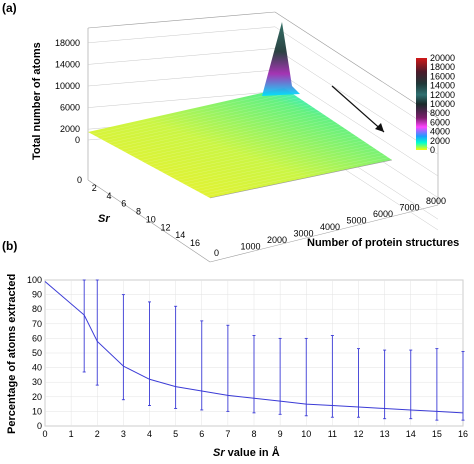 This screenshot has height=464, width=474. What do you see at coordinates (165, 227) in the screenshot?
I see `sr-tick-label: 12` at bounding box center [165, 227].